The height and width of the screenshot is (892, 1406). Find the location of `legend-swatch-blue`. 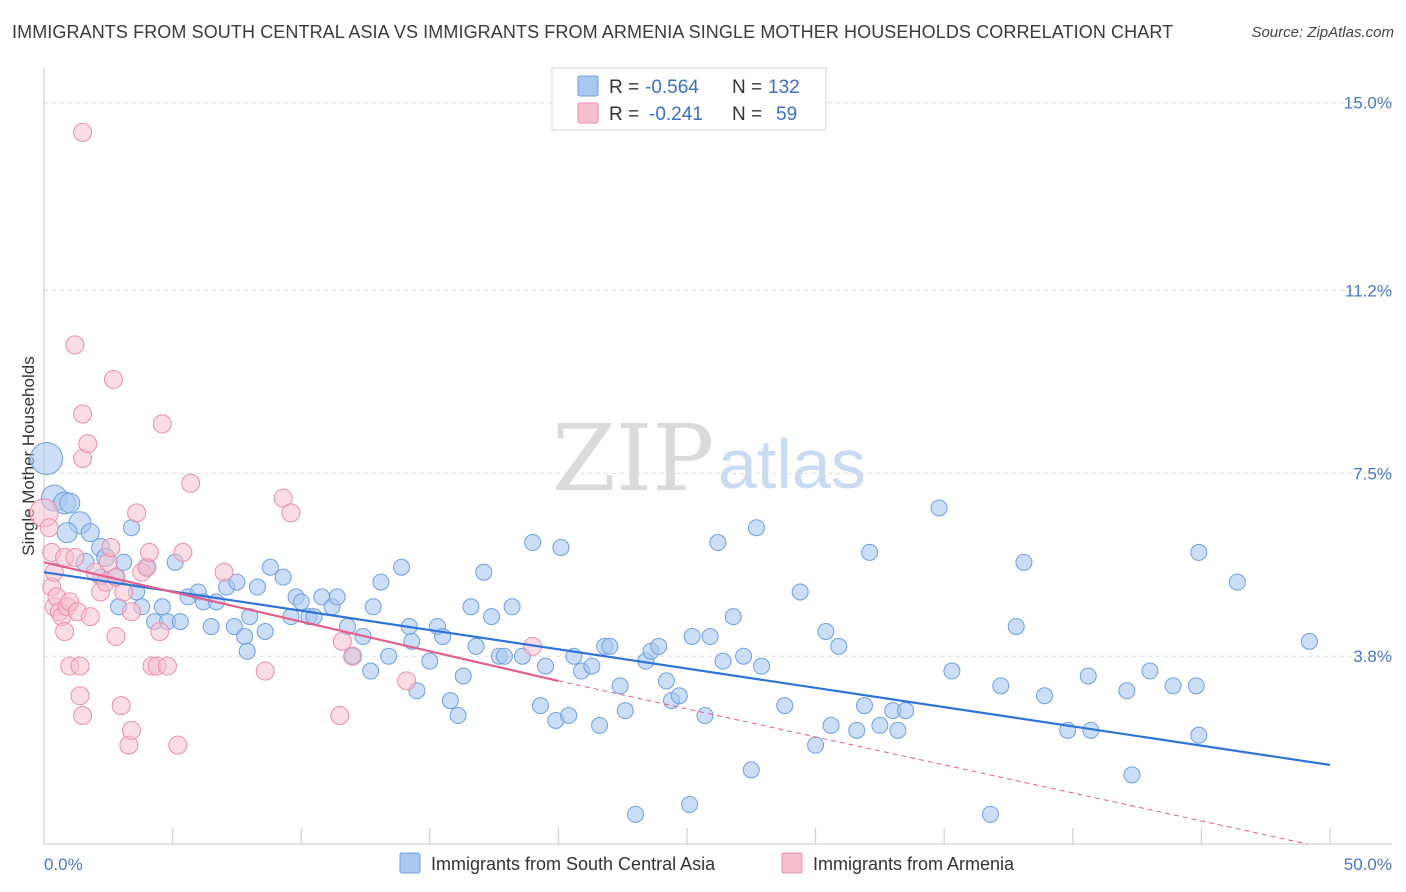

legend-swatch-blue is located at coordinates (588, 86).